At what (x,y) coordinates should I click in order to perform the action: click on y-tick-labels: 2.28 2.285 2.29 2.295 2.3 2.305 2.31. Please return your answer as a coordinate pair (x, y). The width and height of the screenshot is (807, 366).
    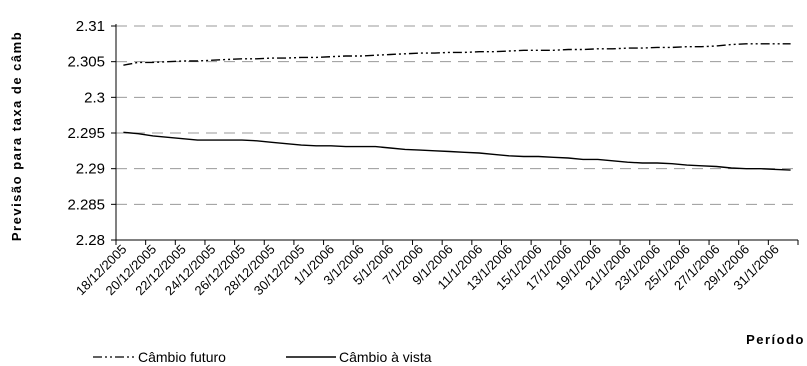
    Looking at the image, I should click on (86, 133).